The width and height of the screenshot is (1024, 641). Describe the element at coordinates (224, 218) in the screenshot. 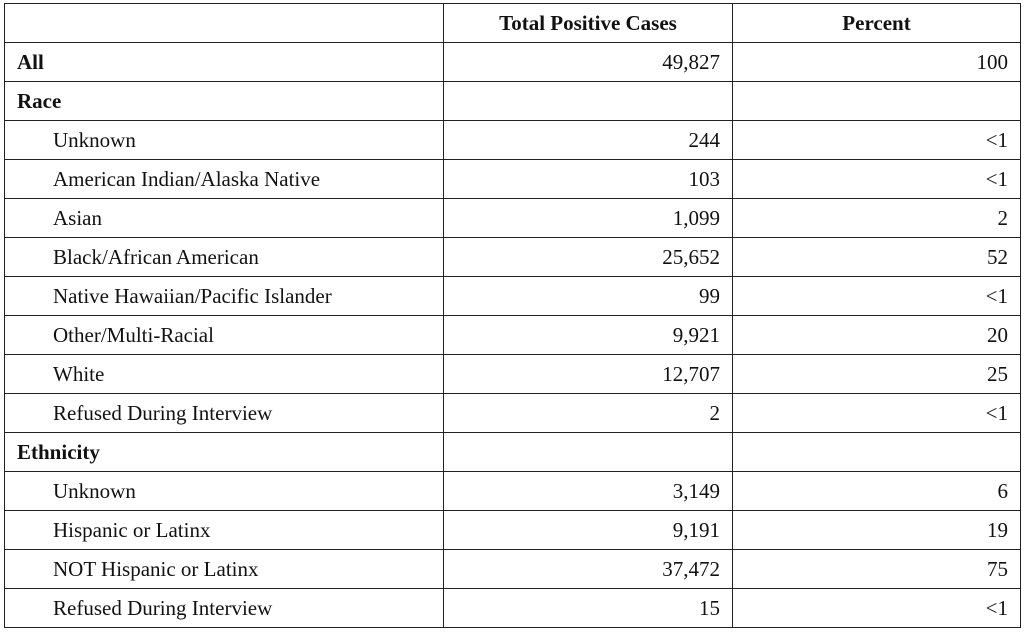

I see `row-label: Asian` at that location.